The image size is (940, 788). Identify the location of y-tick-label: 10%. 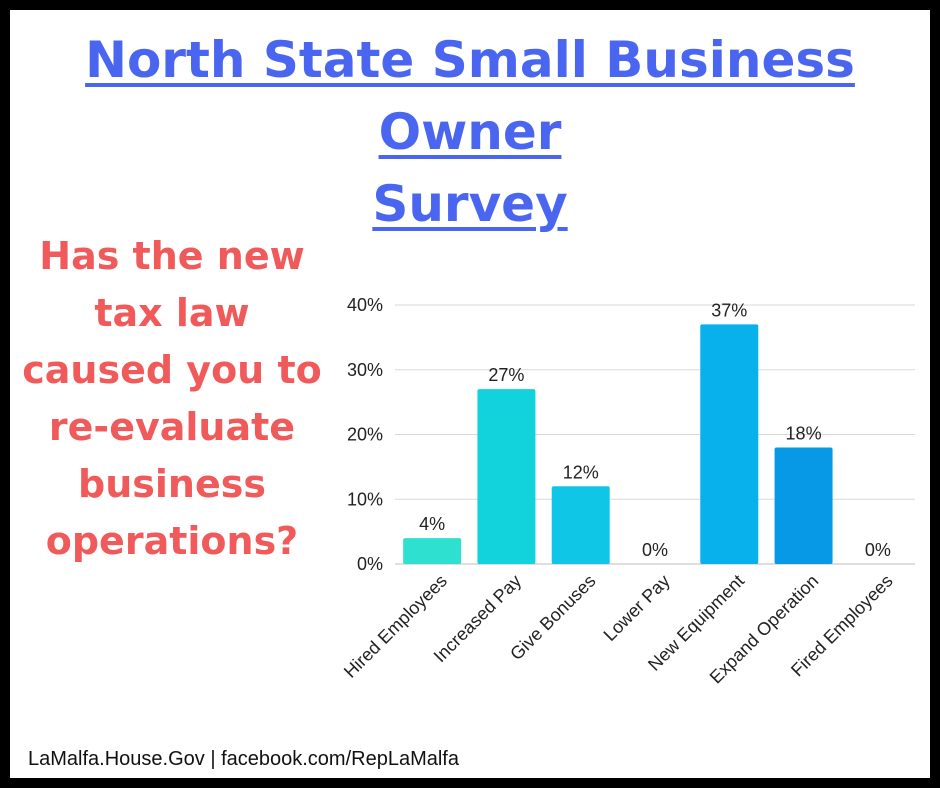
(365, 499).